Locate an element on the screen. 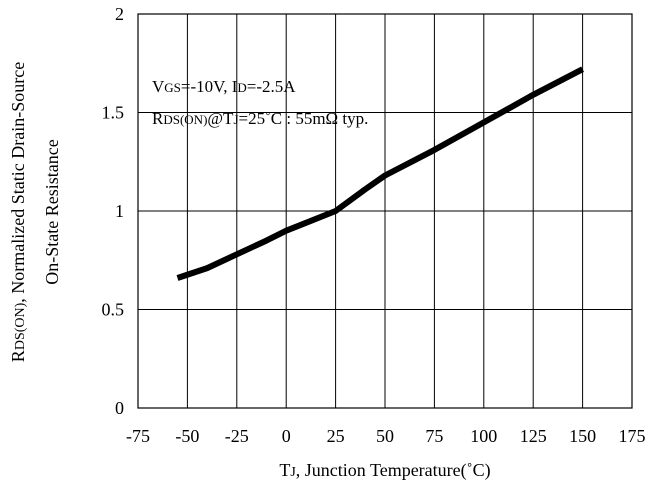  y-axis-label-line1: RDS(ON), Normalized Static Drain-Source is located at coordinates (18, 212).